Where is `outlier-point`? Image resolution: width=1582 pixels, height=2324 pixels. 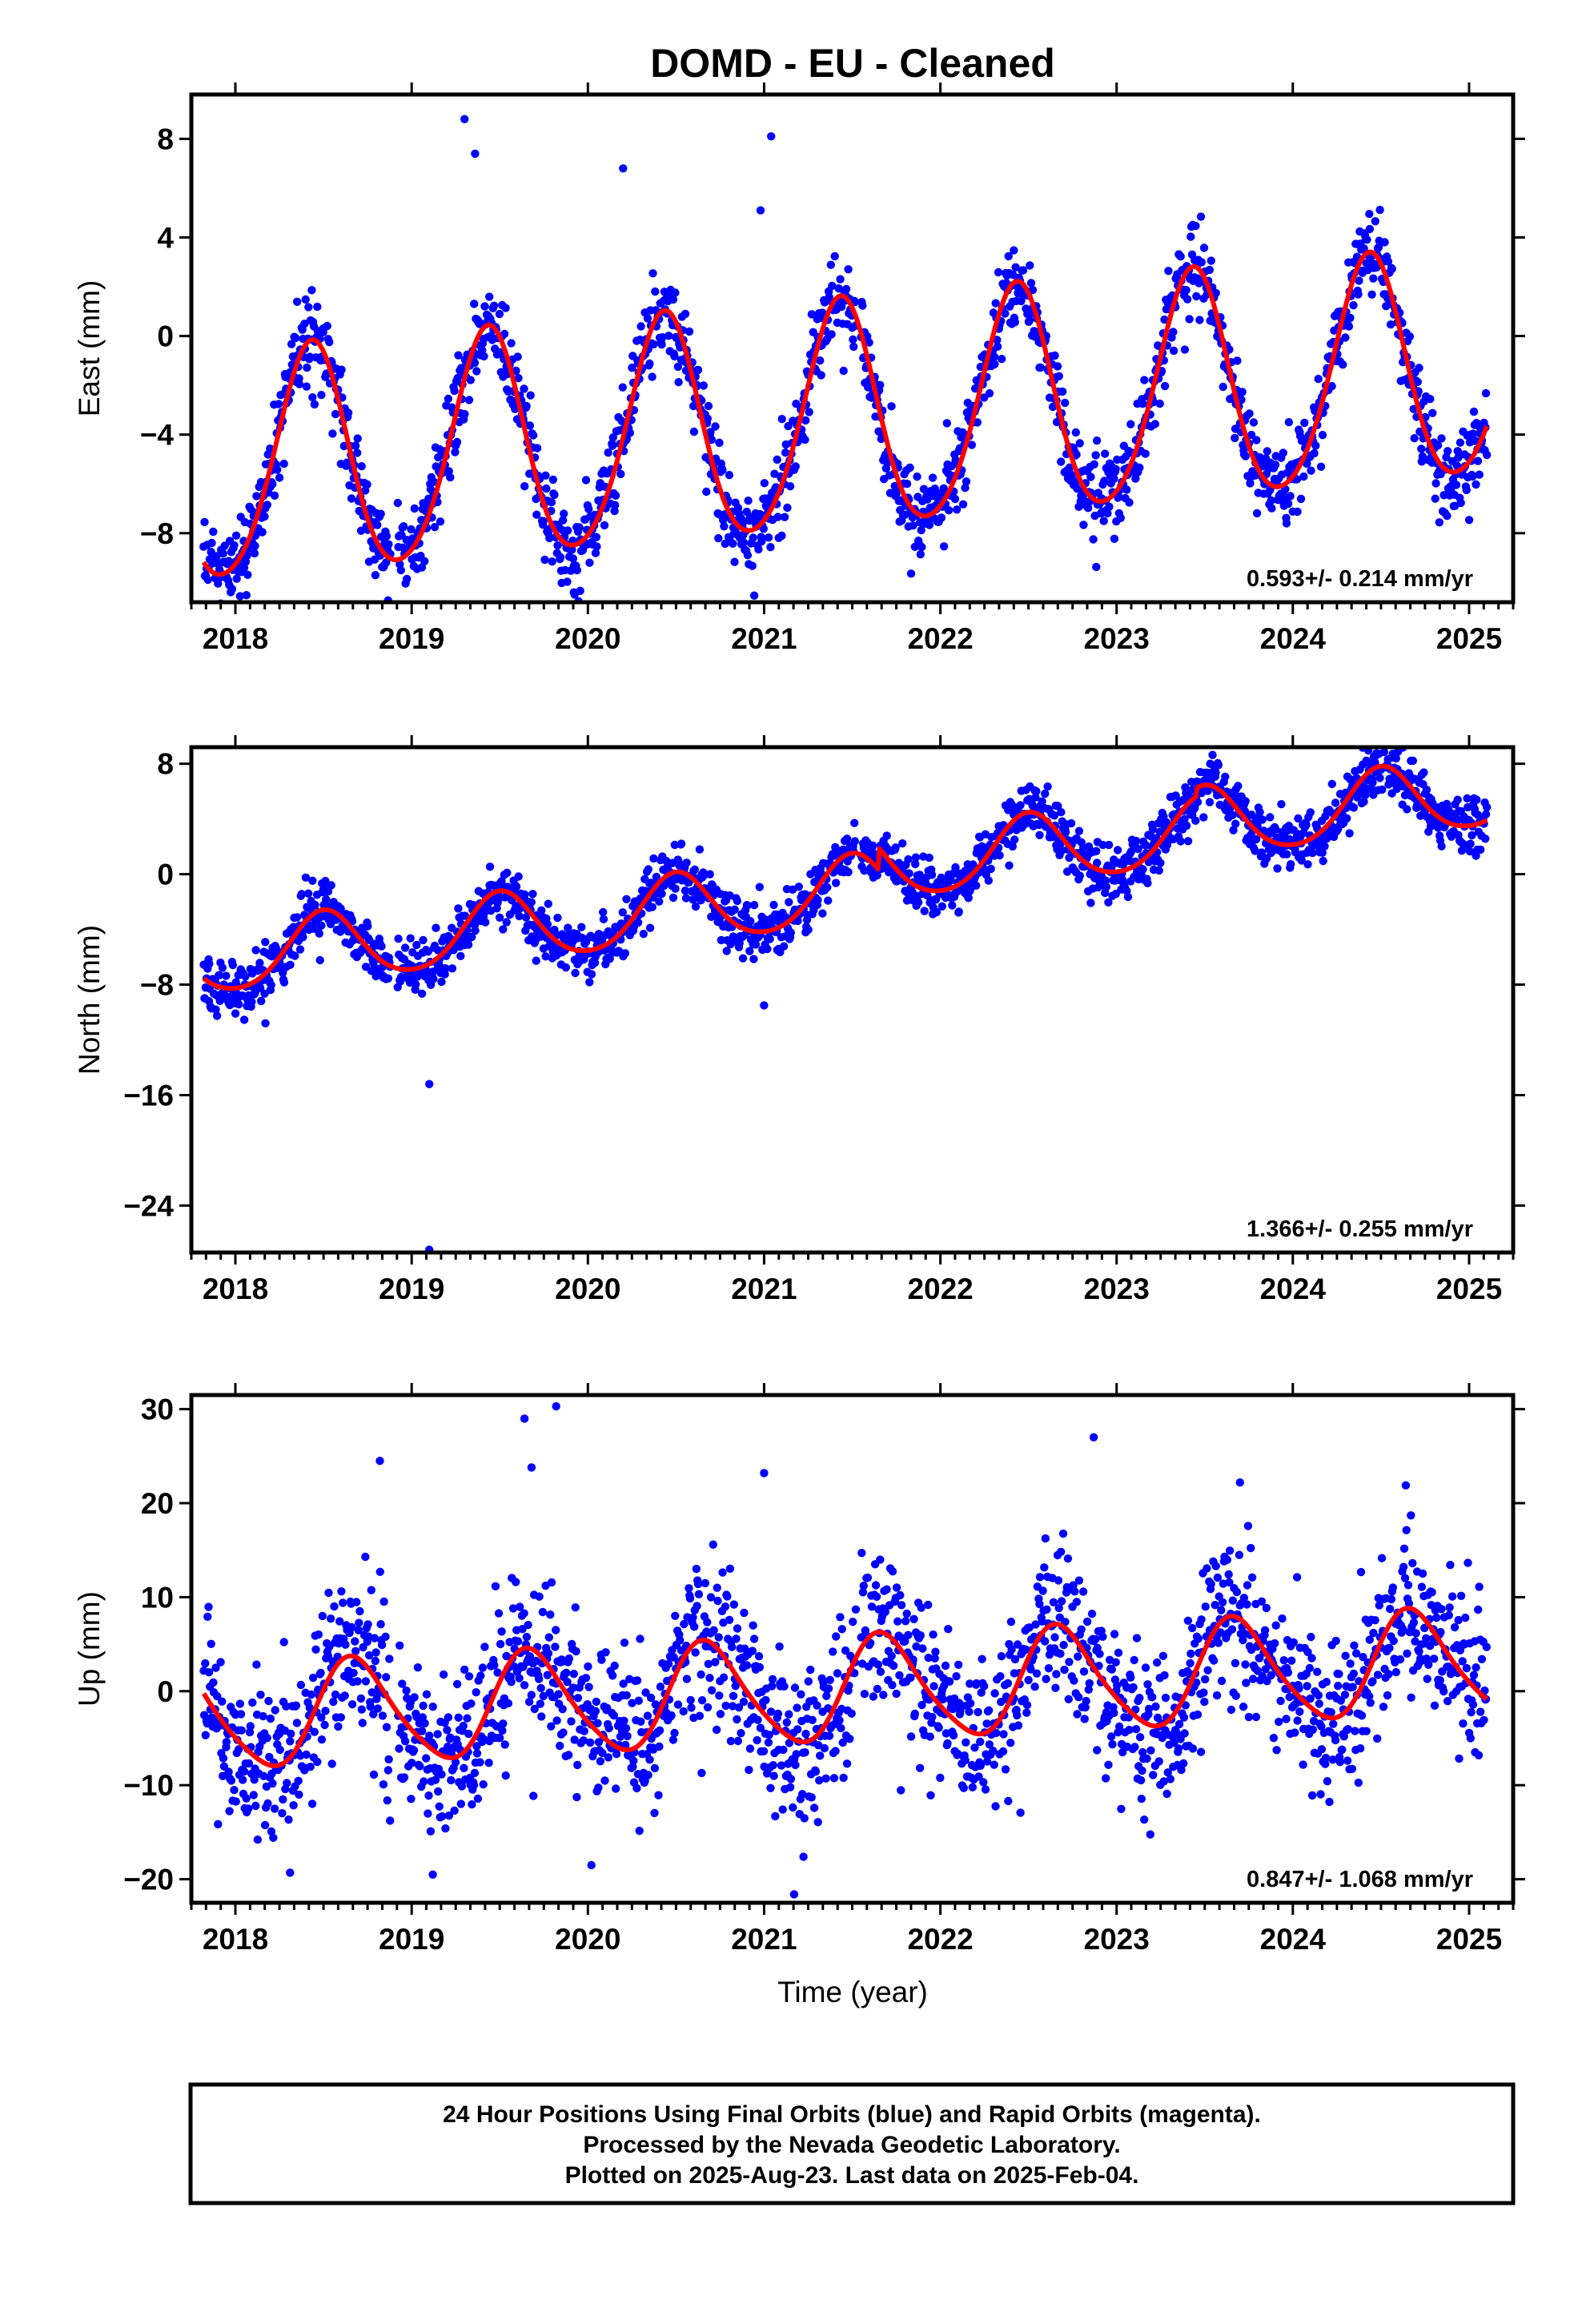 outlier-point is located at coordinates (765, 1005).